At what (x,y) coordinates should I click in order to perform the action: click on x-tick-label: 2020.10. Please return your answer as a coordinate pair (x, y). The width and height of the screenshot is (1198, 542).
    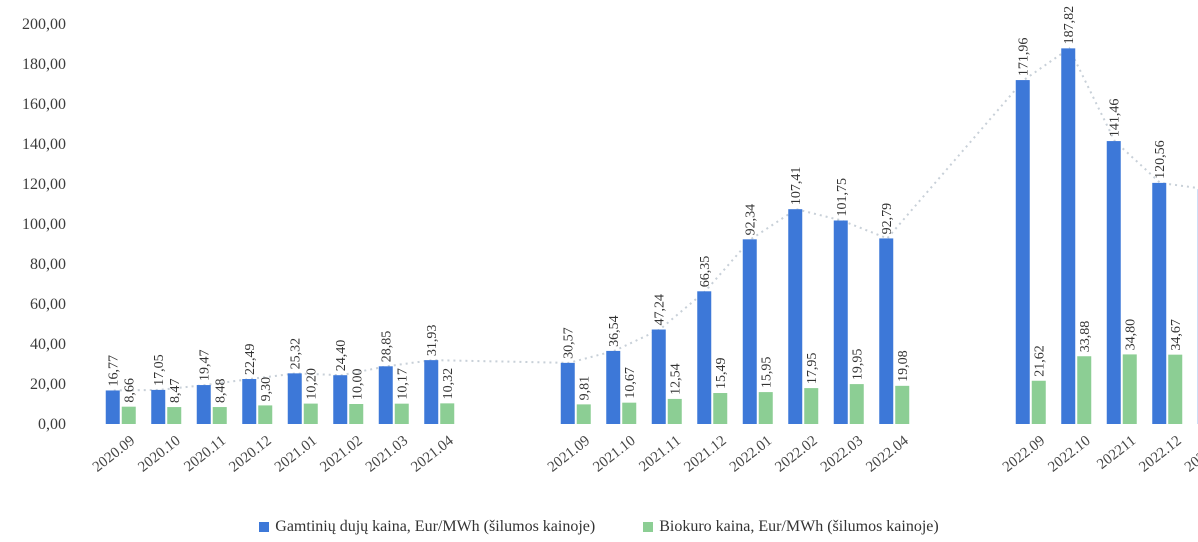
    Looking at the image, I should click on (159, 454).